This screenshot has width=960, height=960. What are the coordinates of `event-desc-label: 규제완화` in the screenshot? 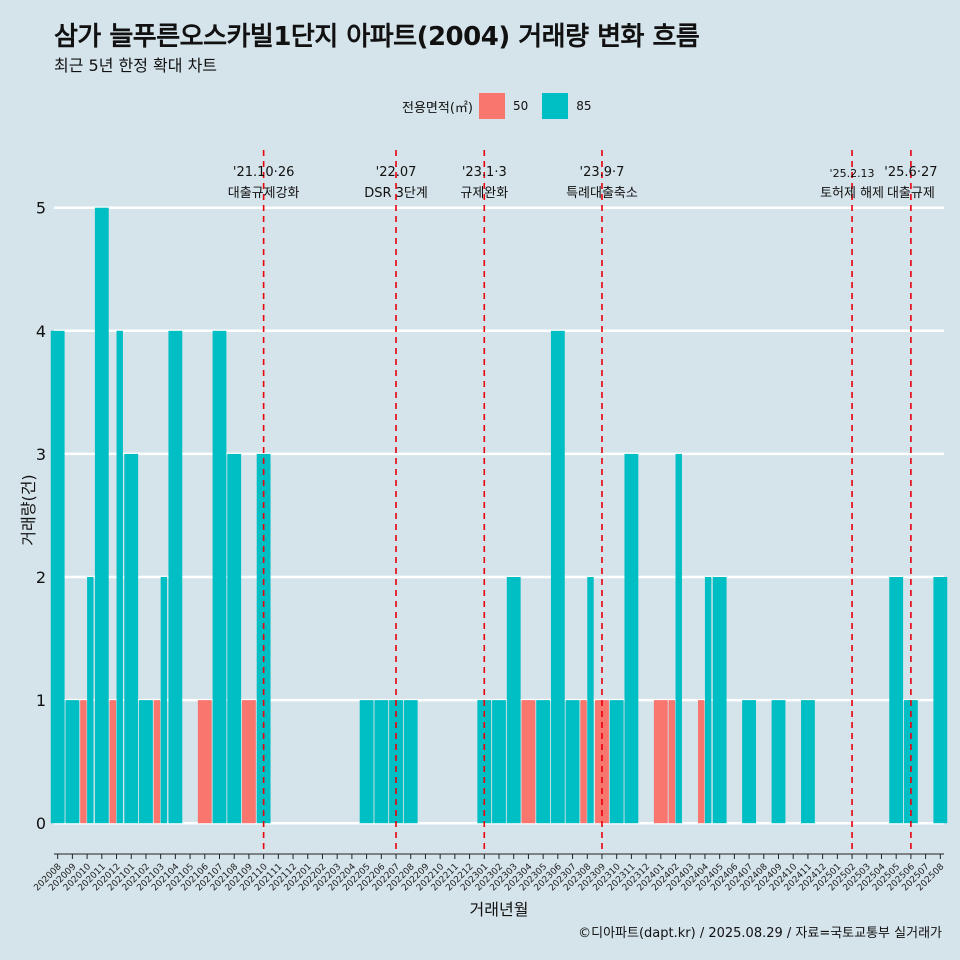 It's located at (484, 193).